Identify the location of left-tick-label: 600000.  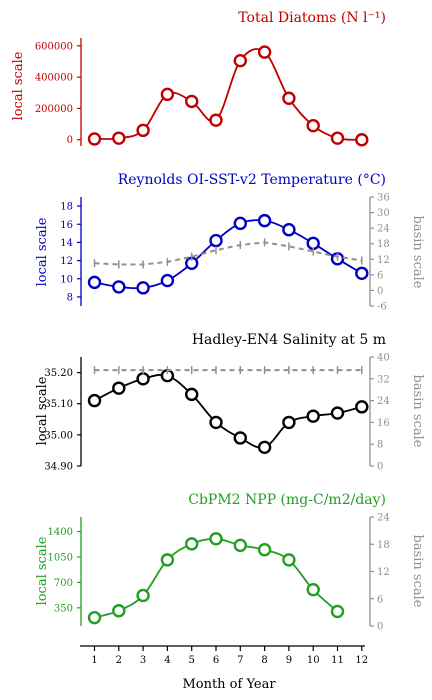
(54, 46).